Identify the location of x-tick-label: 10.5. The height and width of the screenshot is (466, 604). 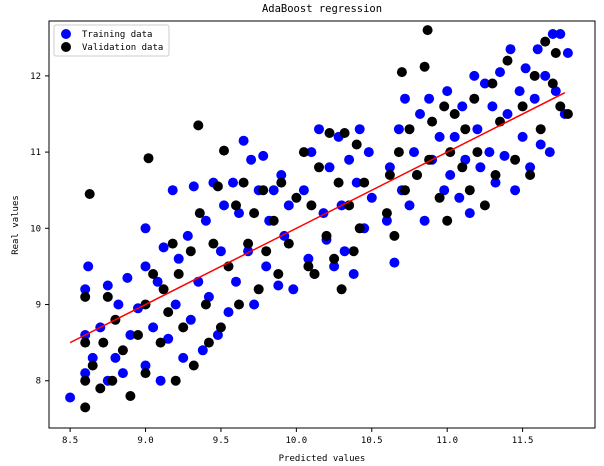
(372, 441).